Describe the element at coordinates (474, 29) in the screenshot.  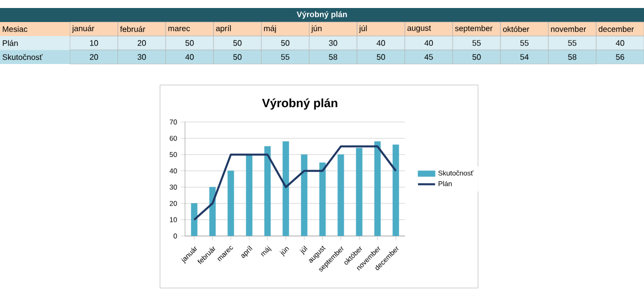
I see `x-tick-label: september` at that location.